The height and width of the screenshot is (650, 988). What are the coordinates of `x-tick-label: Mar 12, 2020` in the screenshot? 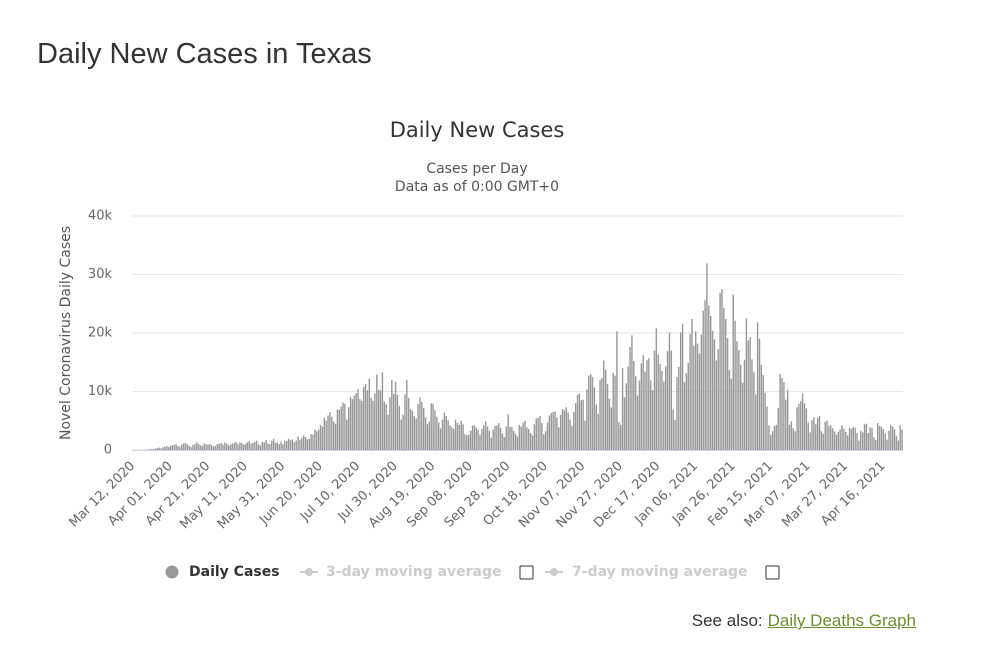 It's located at (102, 495).